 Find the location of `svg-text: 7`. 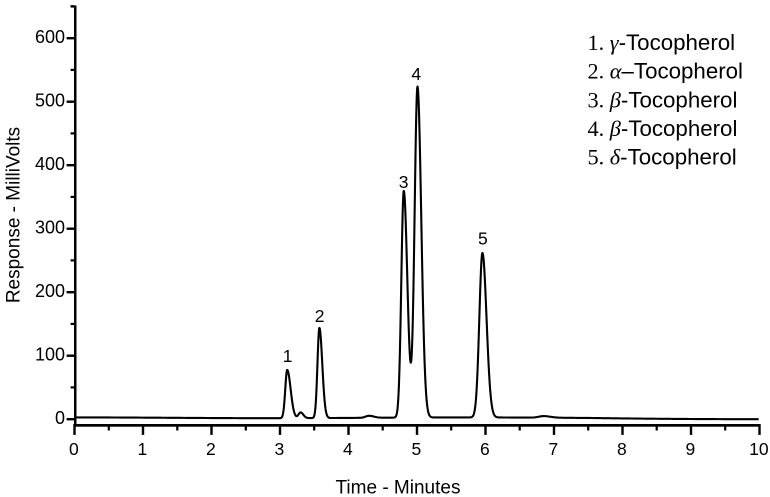

svg-text: 7 is located at coordinates (554, 449).